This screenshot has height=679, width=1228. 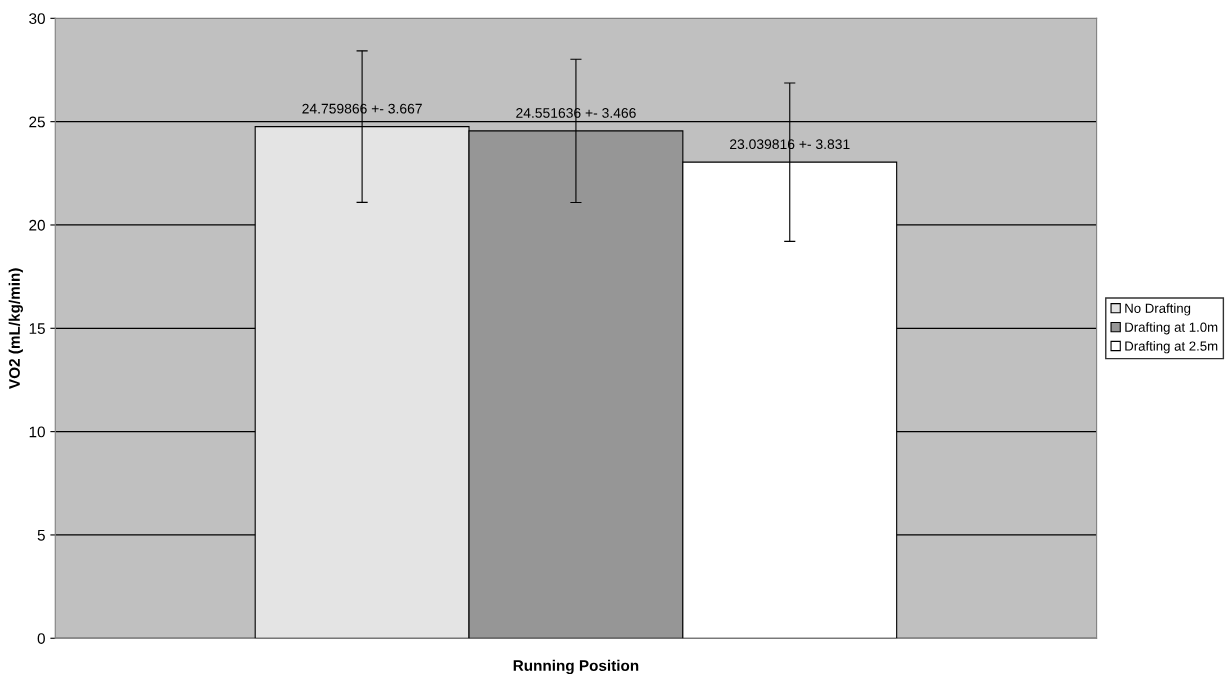 I want to click on legend-label: Drafting at 1.0m, so click(x=1171, y=328).